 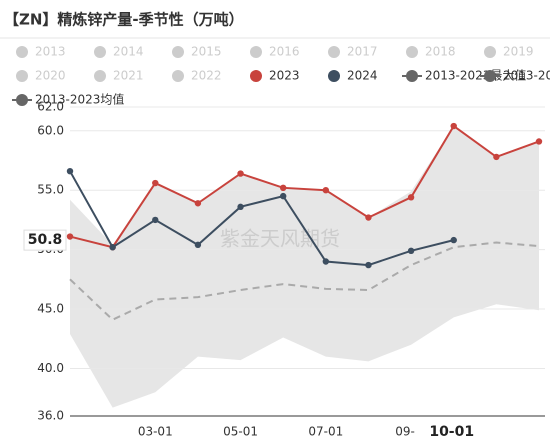 What do you see at coordinates (284, 76) in the screenshot?
I see `legend-label: 2023` at bounding box center [284, 76].